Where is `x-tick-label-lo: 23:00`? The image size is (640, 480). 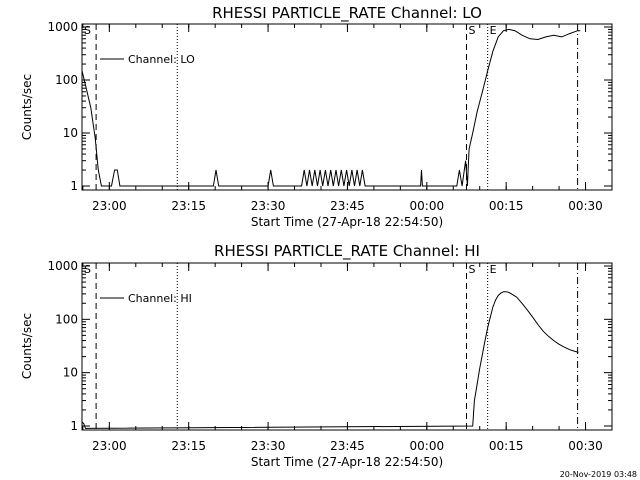 x-tick-label-lo: 23:00 is located at coordinates (109, 206).